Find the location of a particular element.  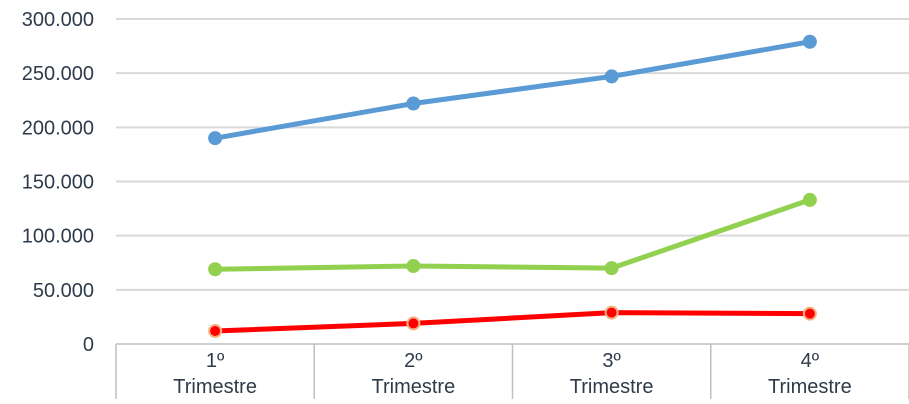

x-tick-label: 3º Trimestre is located at coordinates (612, 374).